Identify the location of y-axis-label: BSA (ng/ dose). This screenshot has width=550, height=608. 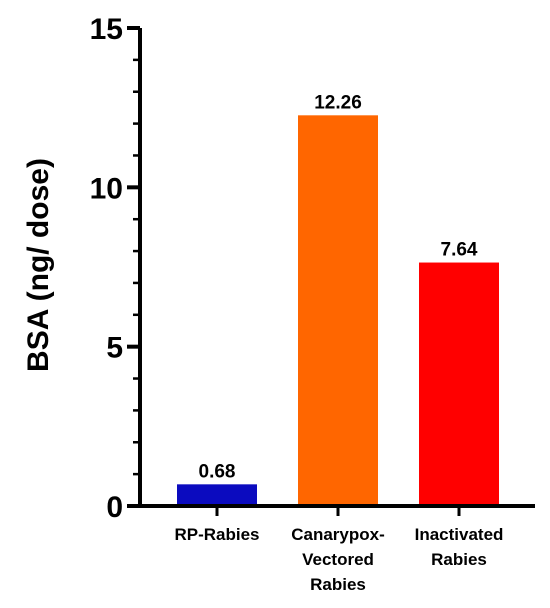
(38, 265).